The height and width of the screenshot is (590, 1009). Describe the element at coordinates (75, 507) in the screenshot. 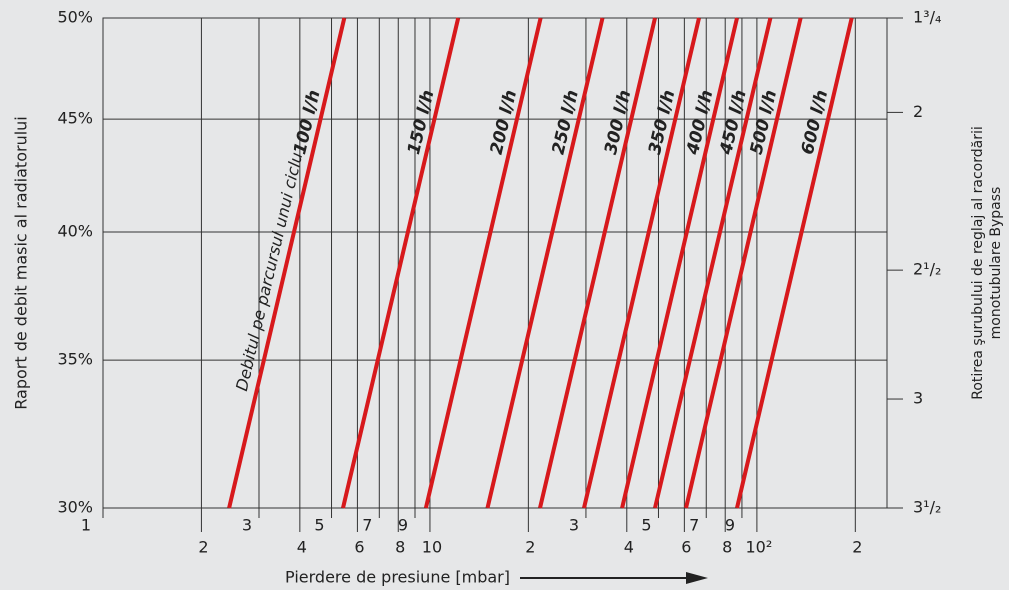

I see `y-tick-label: 30%` at that location.